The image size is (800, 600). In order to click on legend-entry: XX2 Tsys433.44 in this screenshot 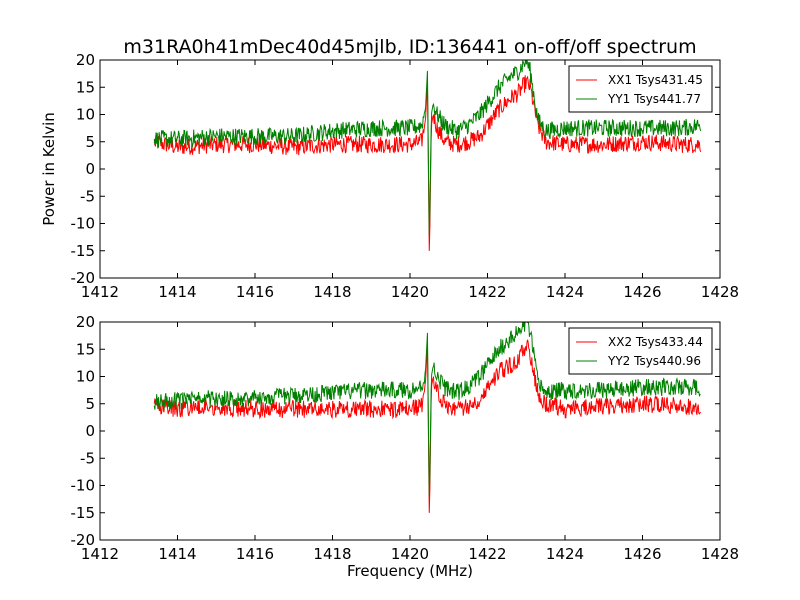, I will do `click(655, 342)`.